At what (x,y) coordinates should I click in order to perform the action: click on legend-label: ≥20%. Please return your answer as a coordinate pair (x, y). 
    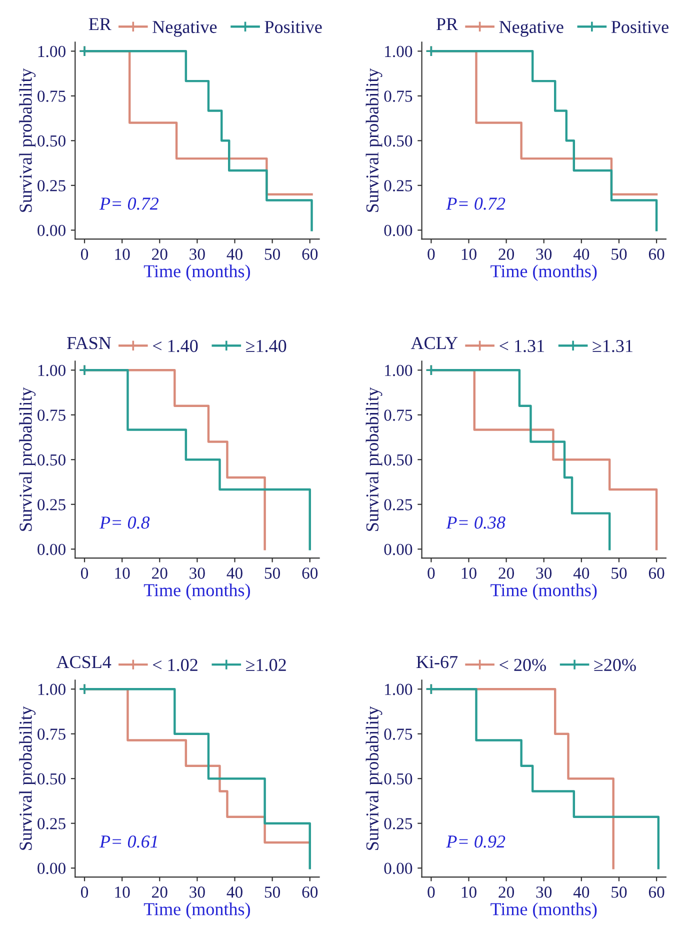
    Looking at the image, I should click on (615, 665).